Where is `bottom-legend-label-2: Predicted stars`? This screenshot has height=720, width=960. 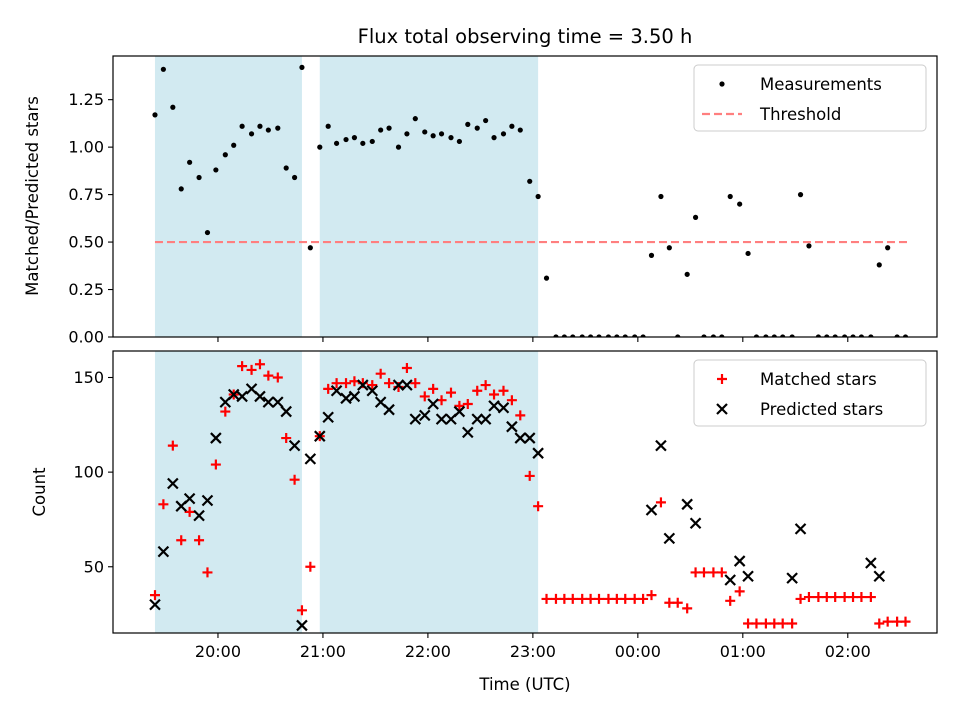 bottom-legend-label-2: Predicted stars is located at coordinates (821, 409).